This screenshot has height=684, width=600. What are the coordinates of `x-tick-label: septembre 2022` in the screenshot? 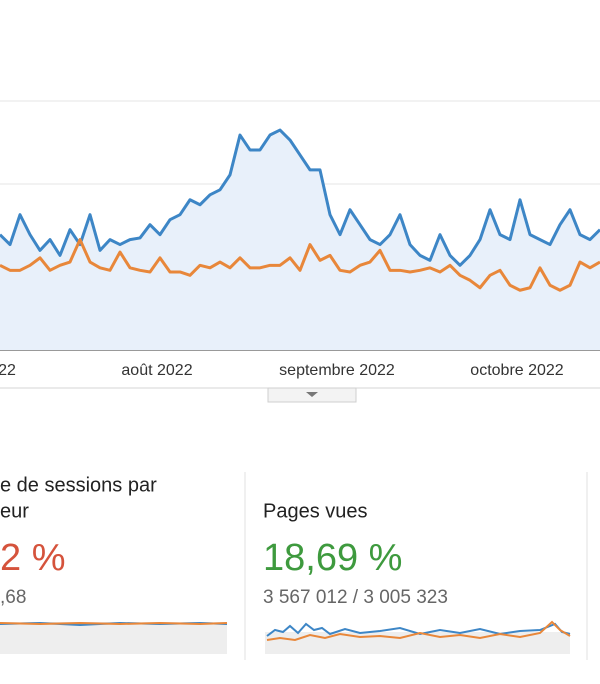 It's located at (337, 370).